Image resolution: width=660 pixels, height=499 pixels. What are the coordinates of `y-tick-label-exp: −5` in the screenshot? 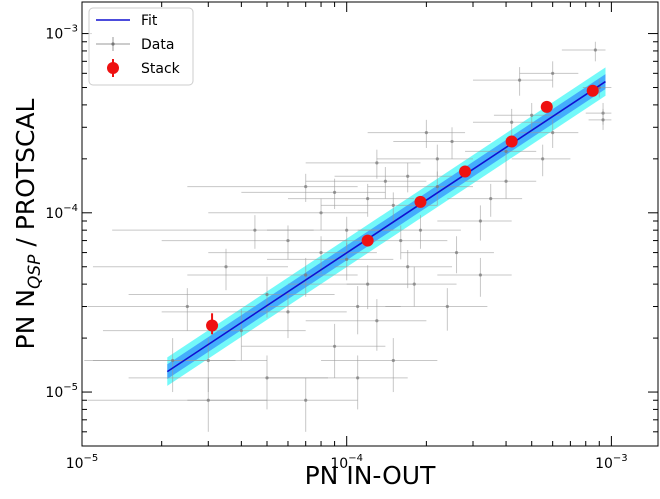 It's located at (70, 387).